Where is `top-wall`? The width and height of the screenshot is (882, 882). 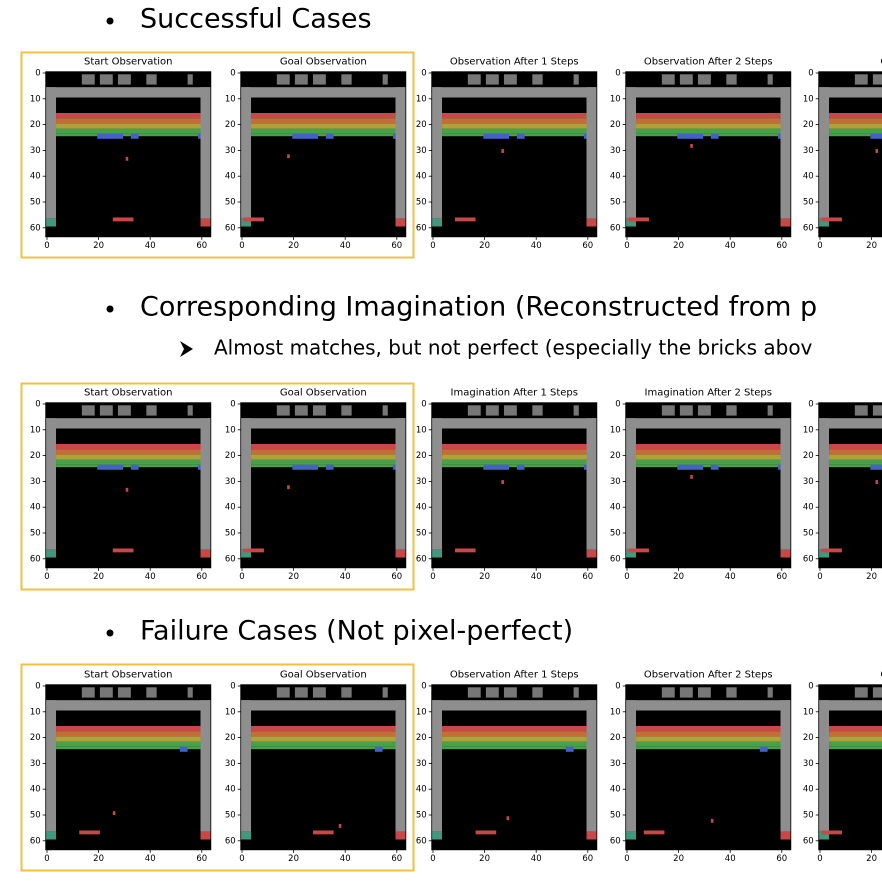
top-wall is located at coordinates (514, 92).